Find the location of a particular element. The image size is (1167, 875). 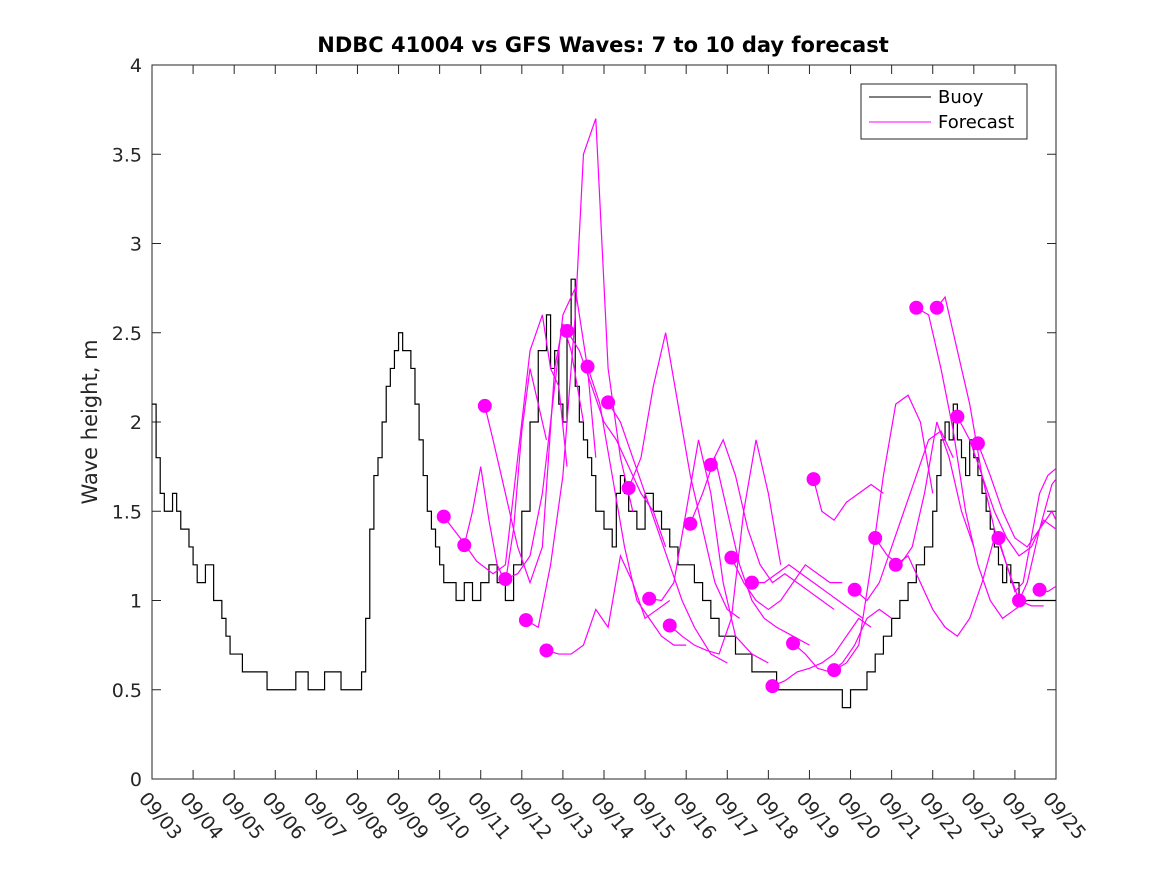

y-axis-label: Wave height, m is located at coordinates (90, 421).